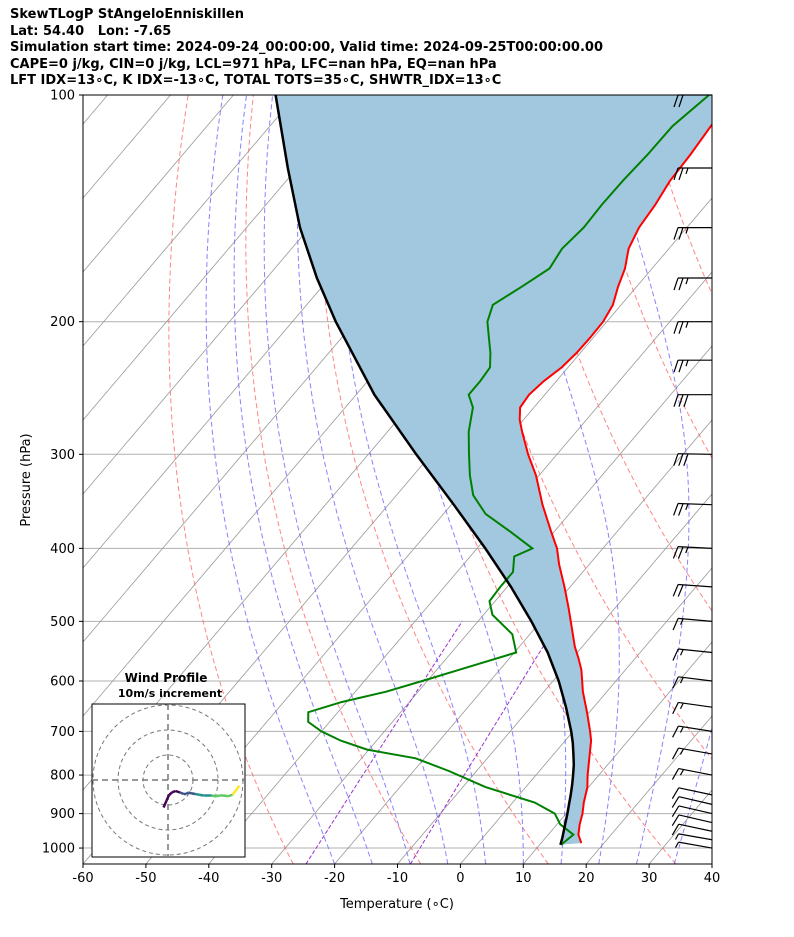  What do you see at coordinates (62, 814) in the screenshot?
I see `y-tick-label: 900` at bounding box center [62, 814].